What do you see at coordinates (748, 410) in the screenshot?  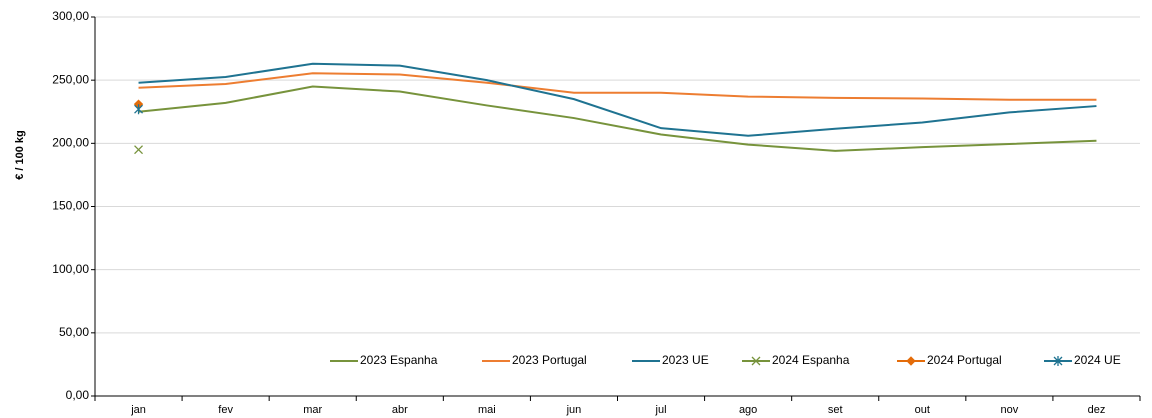 I see `x-tick-label: ago` at bounding box center [748, 410].